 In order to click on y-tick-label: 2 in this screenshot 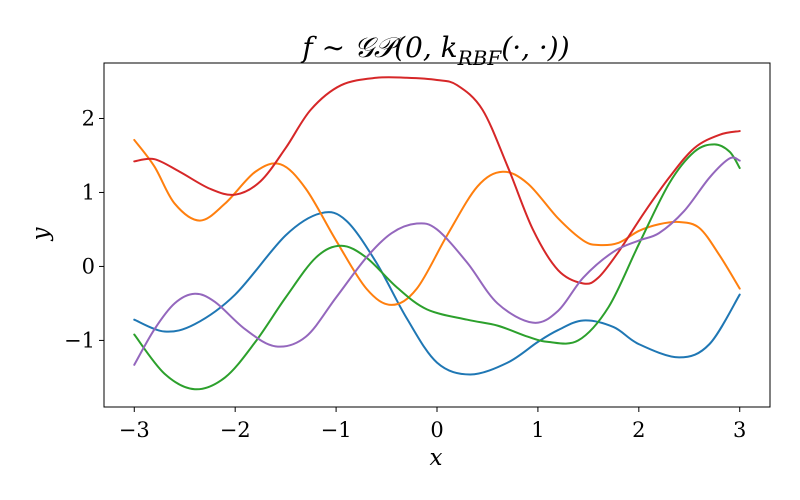, I will do `click(88, 118)`.